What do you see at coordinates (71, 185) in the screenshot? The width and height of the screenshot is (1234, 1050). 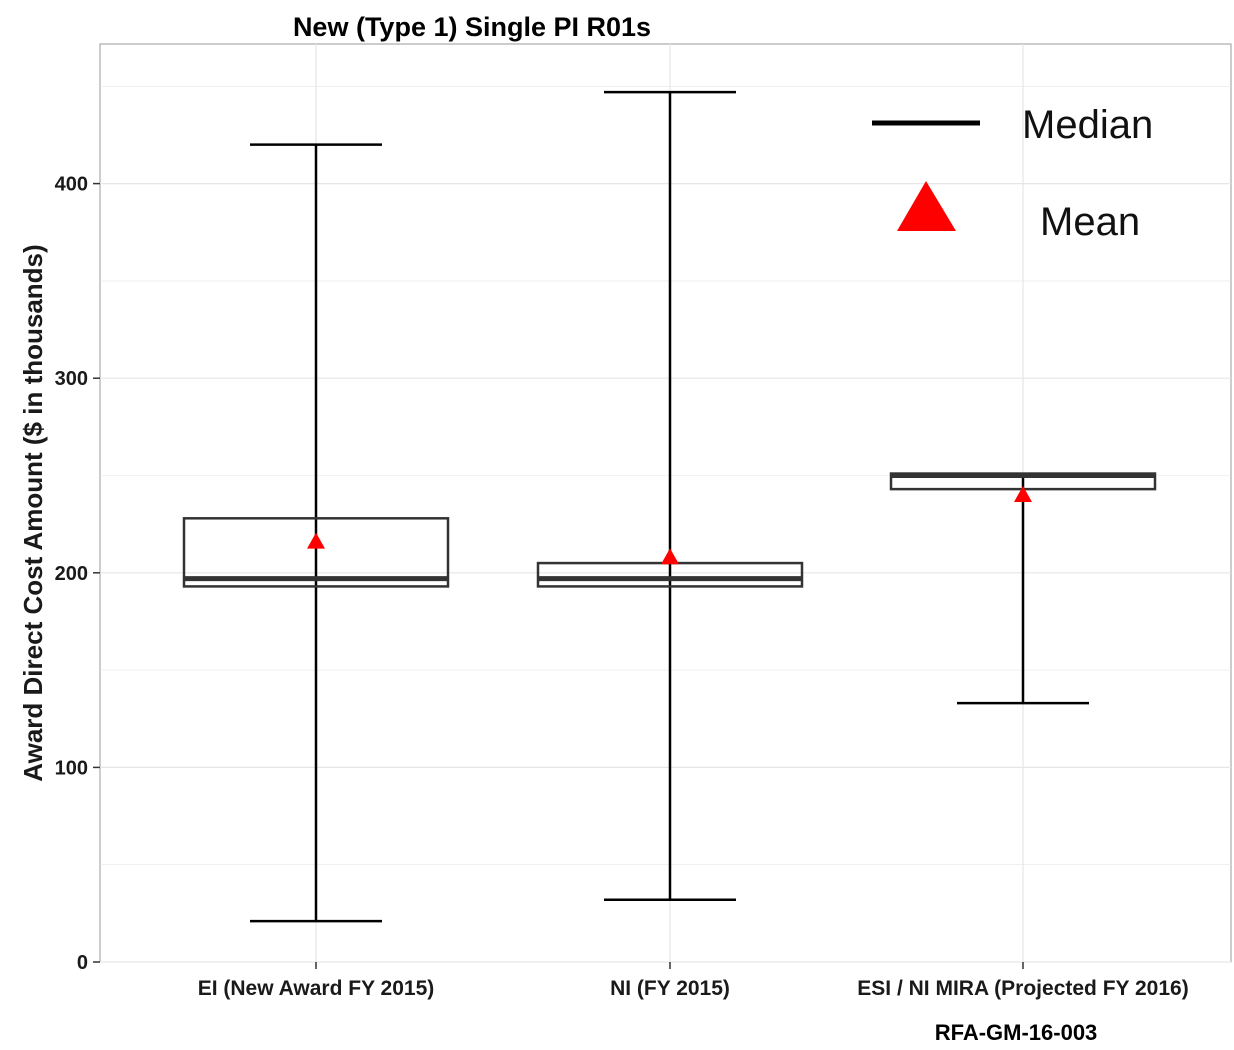 I see `y-tick-label: 400` at bounding box center [71, 185].